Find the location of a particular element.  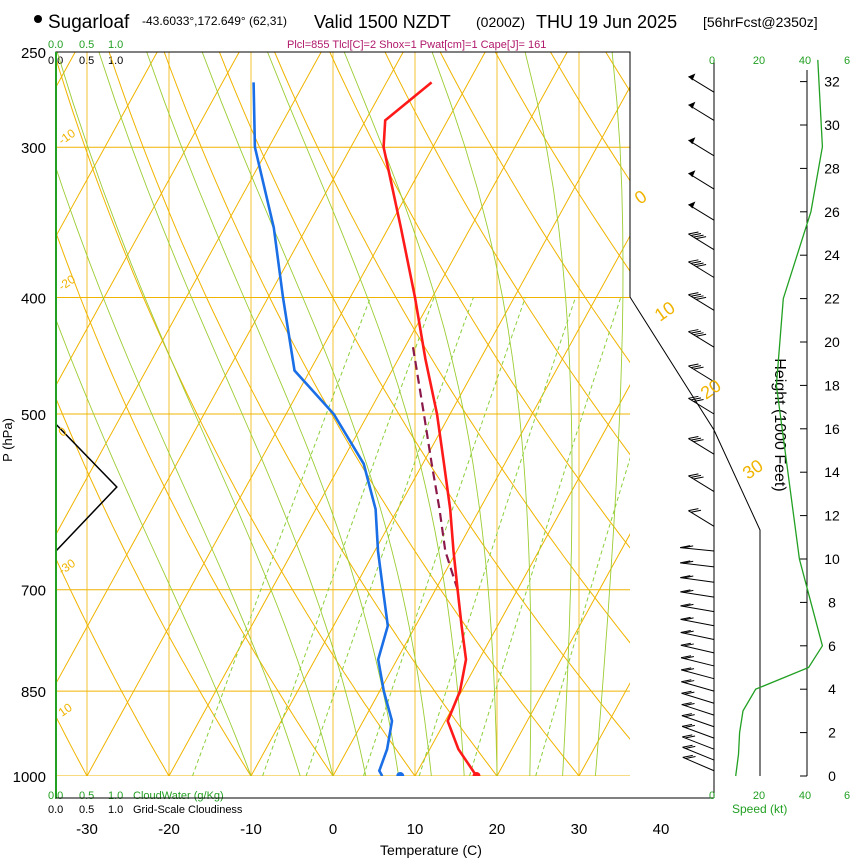

moist-adiabat is located at coordinates (609, 414).